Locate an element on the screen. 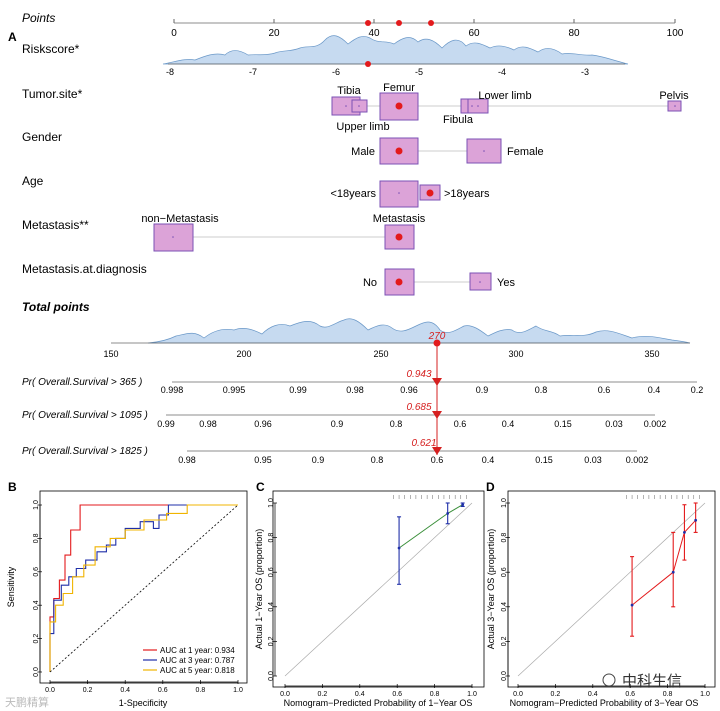 The height and width of the screenshot is (711, 720). gender-label-female: Female is located at coordinates (525, 152).